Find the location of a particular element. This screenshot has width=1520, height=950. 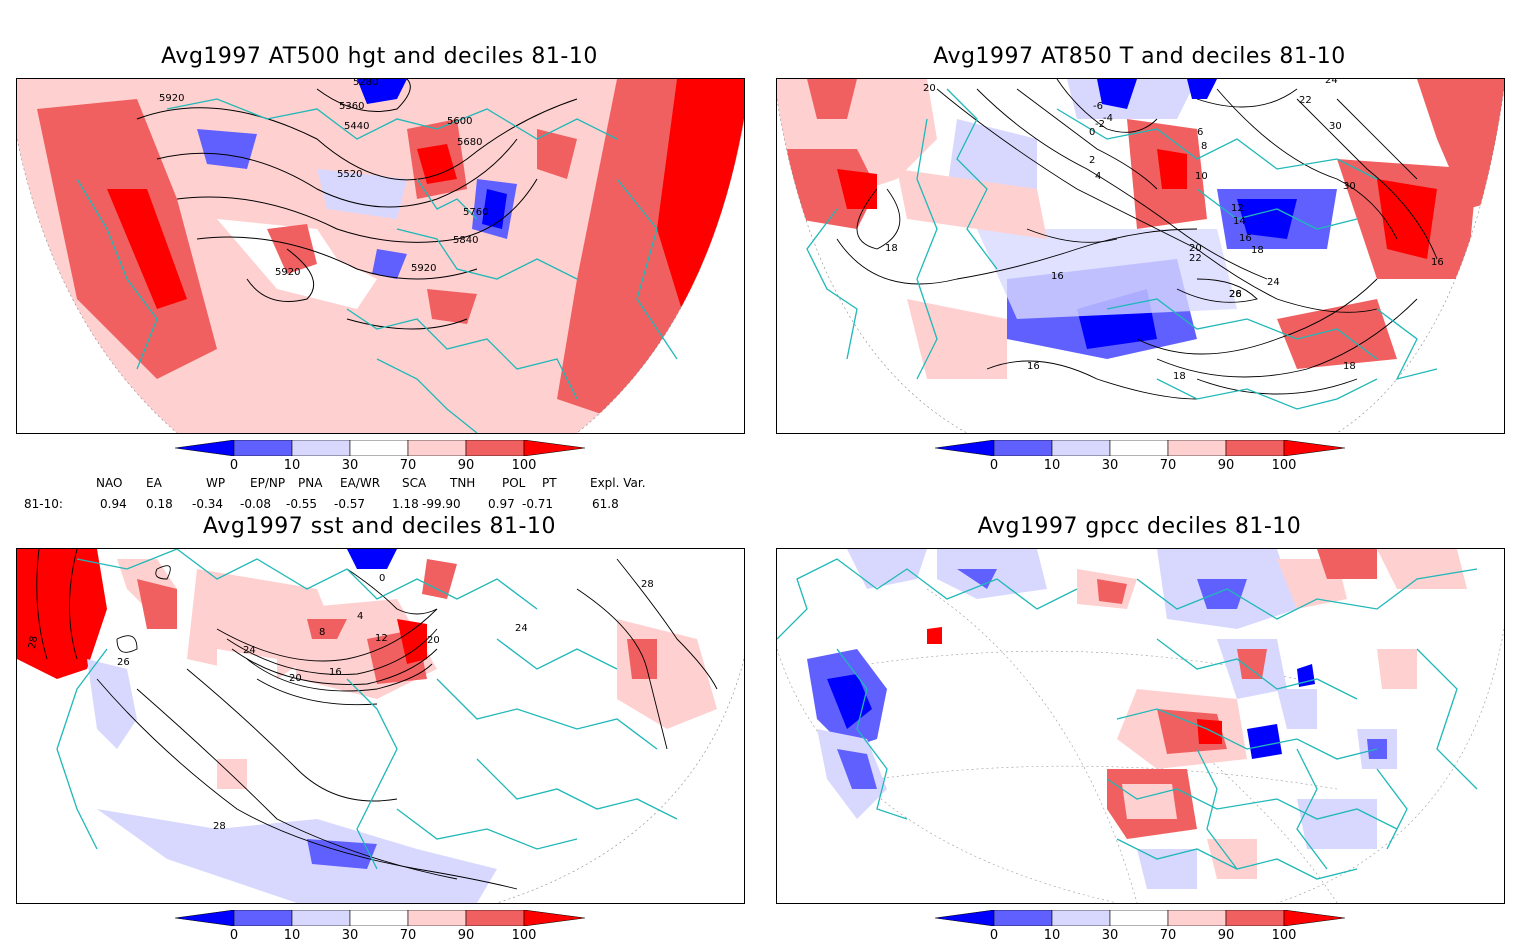

index-row-label: 81-10: is located at coordinates (43, 504).